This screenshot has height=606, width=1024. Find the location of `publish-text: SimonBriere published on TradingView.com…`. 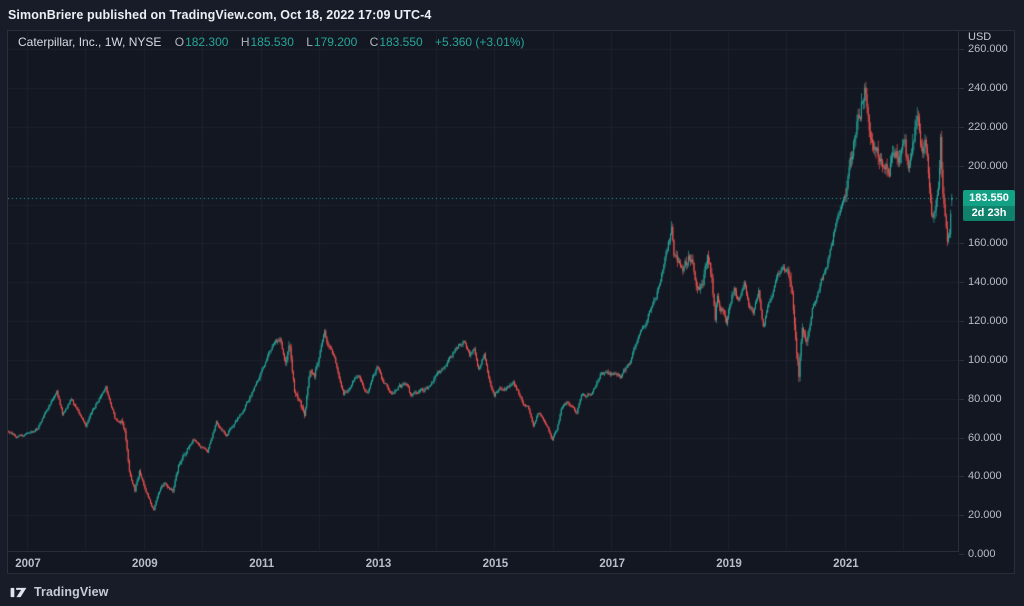

publish-text: SimonBriere published on TradingView.com… is located at coordinates (220, 15).